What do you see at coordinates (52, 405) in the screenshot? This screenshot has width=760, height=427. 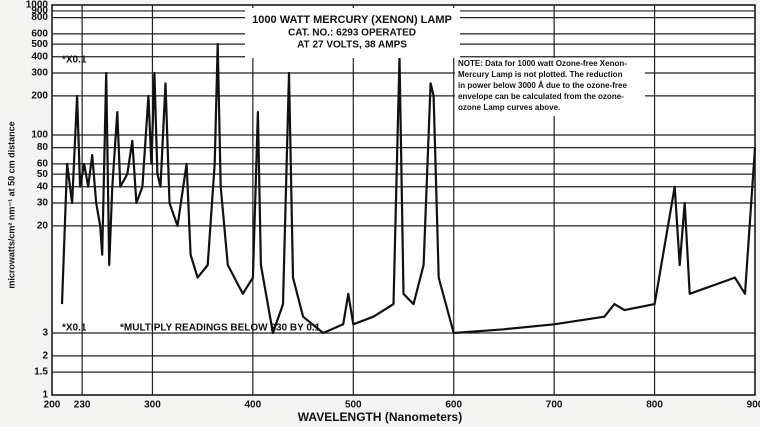 I see `x-tick-label: 200` at bounding box center [52, 405].